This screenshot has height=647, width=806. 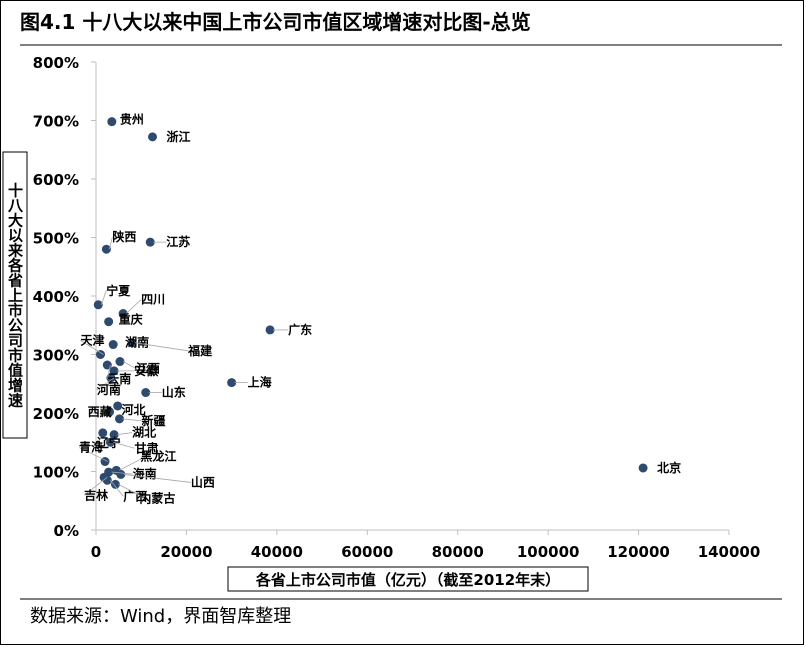 I want to click on point-label: 山西, so click(x=203, y=481).